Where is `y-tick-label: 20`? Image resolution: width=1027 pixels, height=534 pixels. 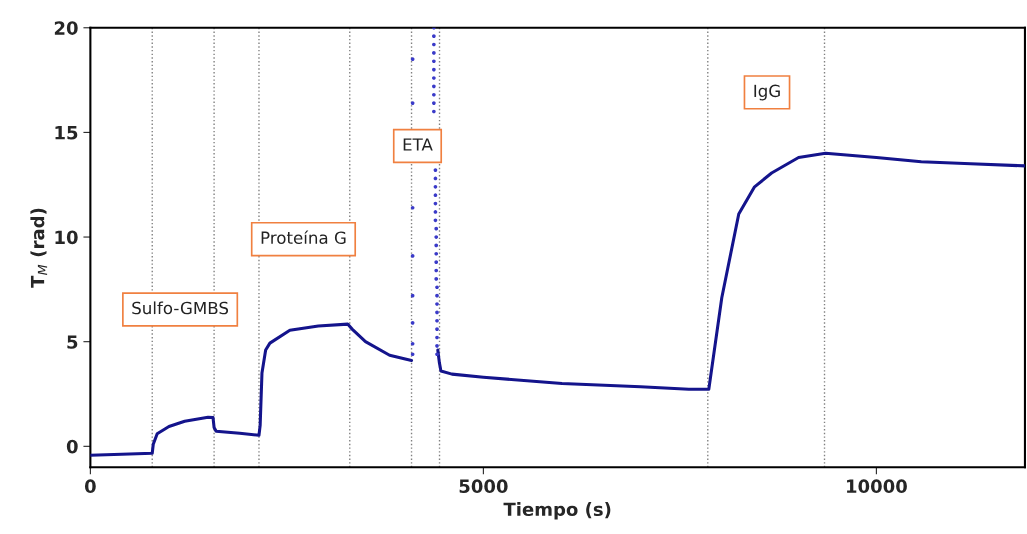 y-tick-label: 20 is located at coordinates (66, 28).